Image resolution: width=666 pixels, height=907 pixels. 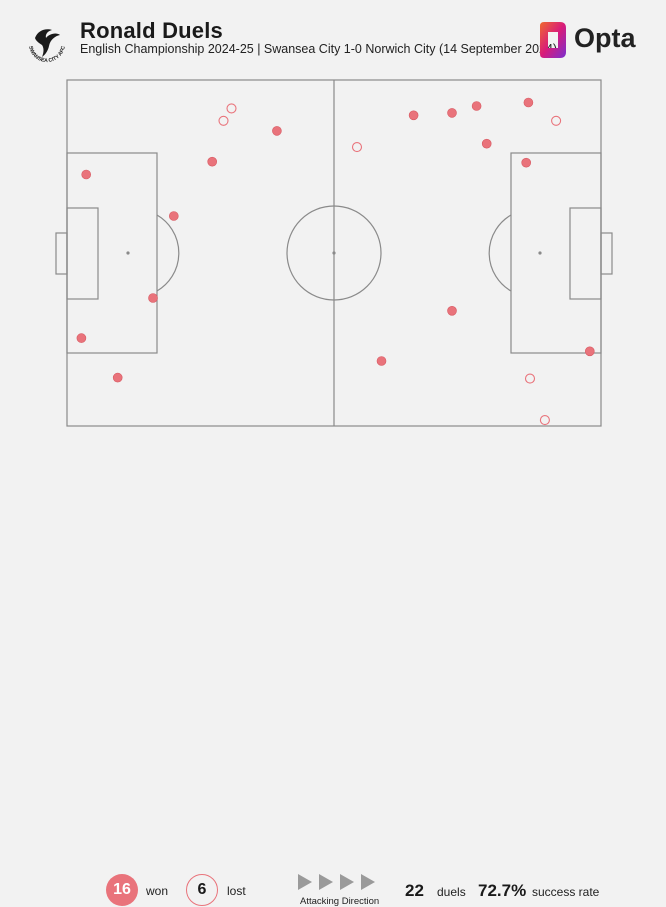 I want to click on duels-label: duels, so click(x=451, y=892).